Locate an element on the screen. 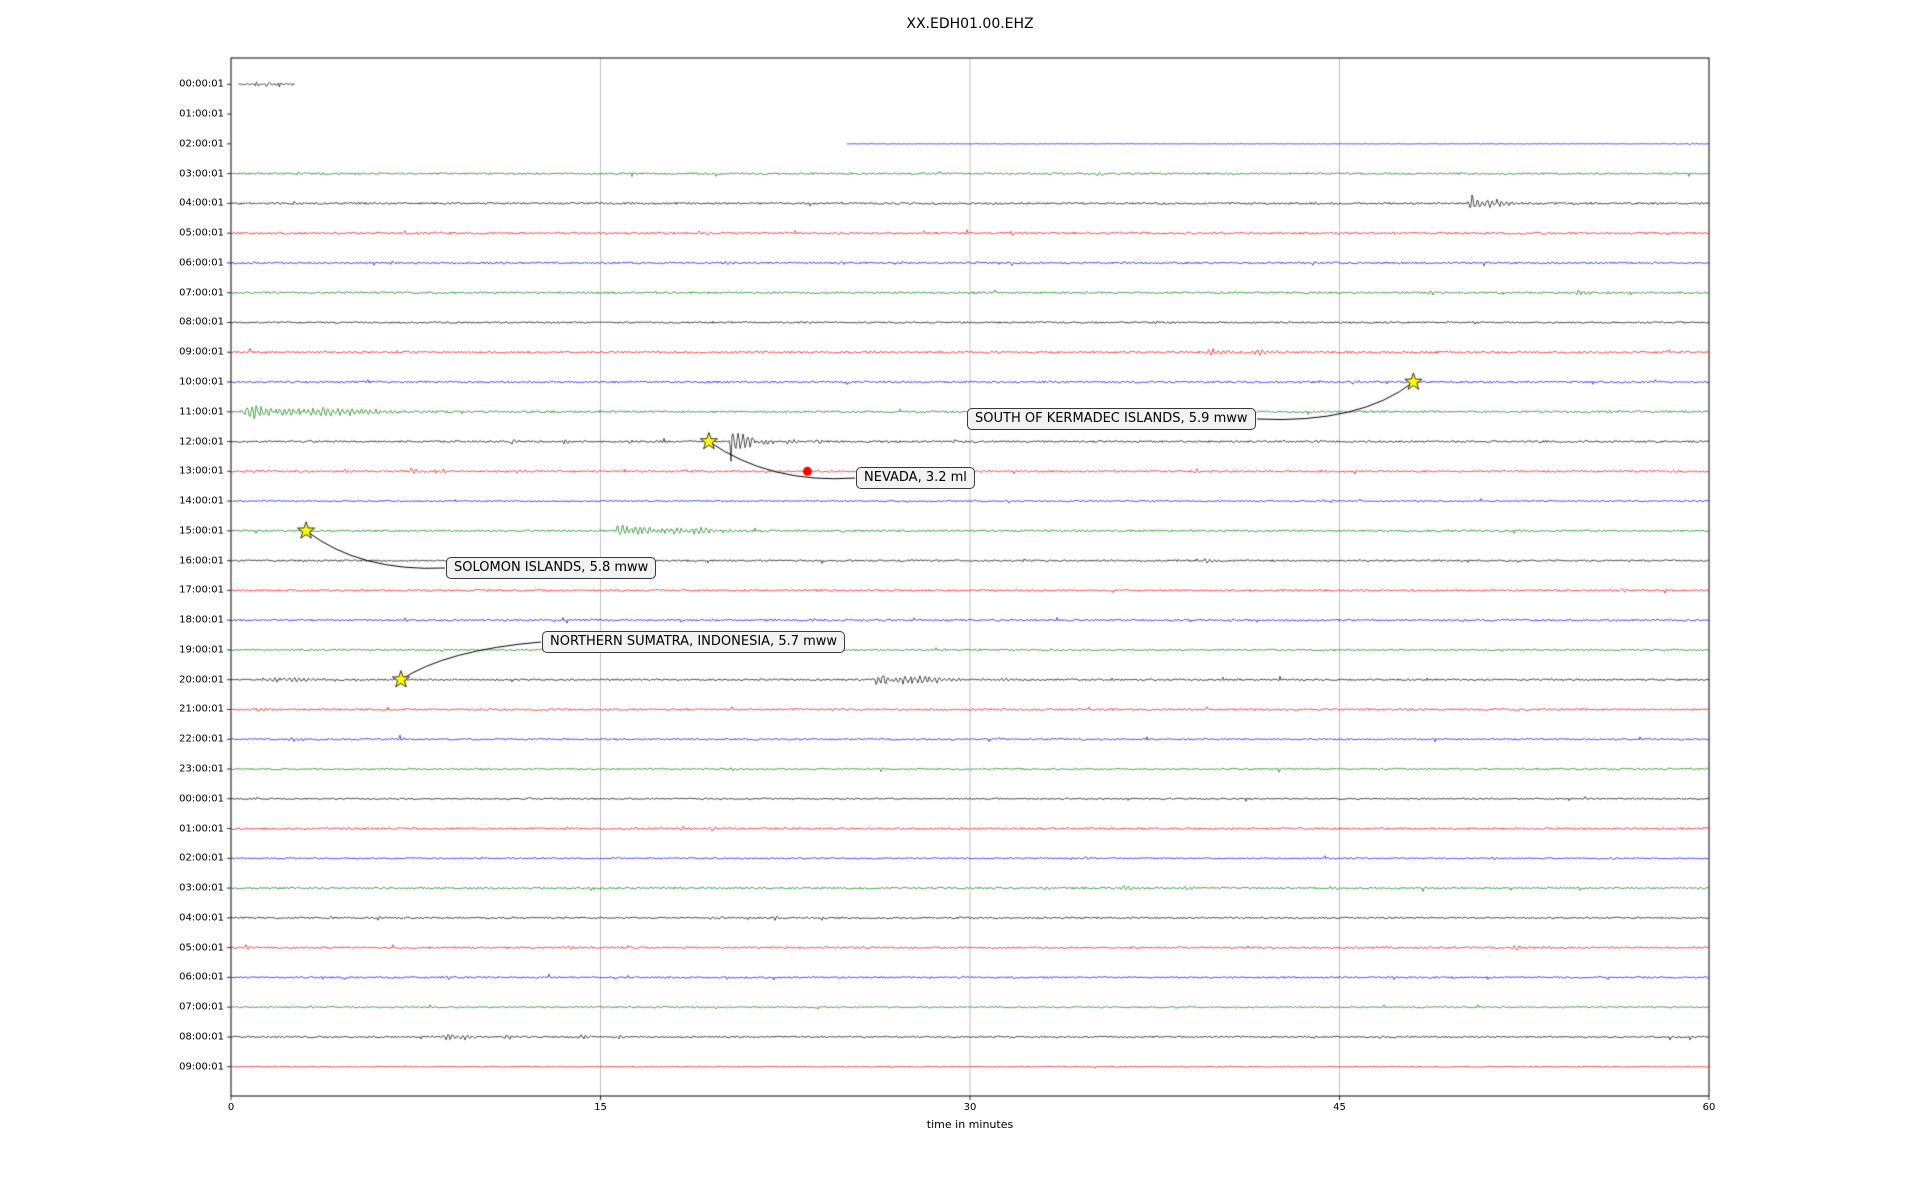  y-axis-label-row-13: 13:00:01 is located at coordinates (201, 471).